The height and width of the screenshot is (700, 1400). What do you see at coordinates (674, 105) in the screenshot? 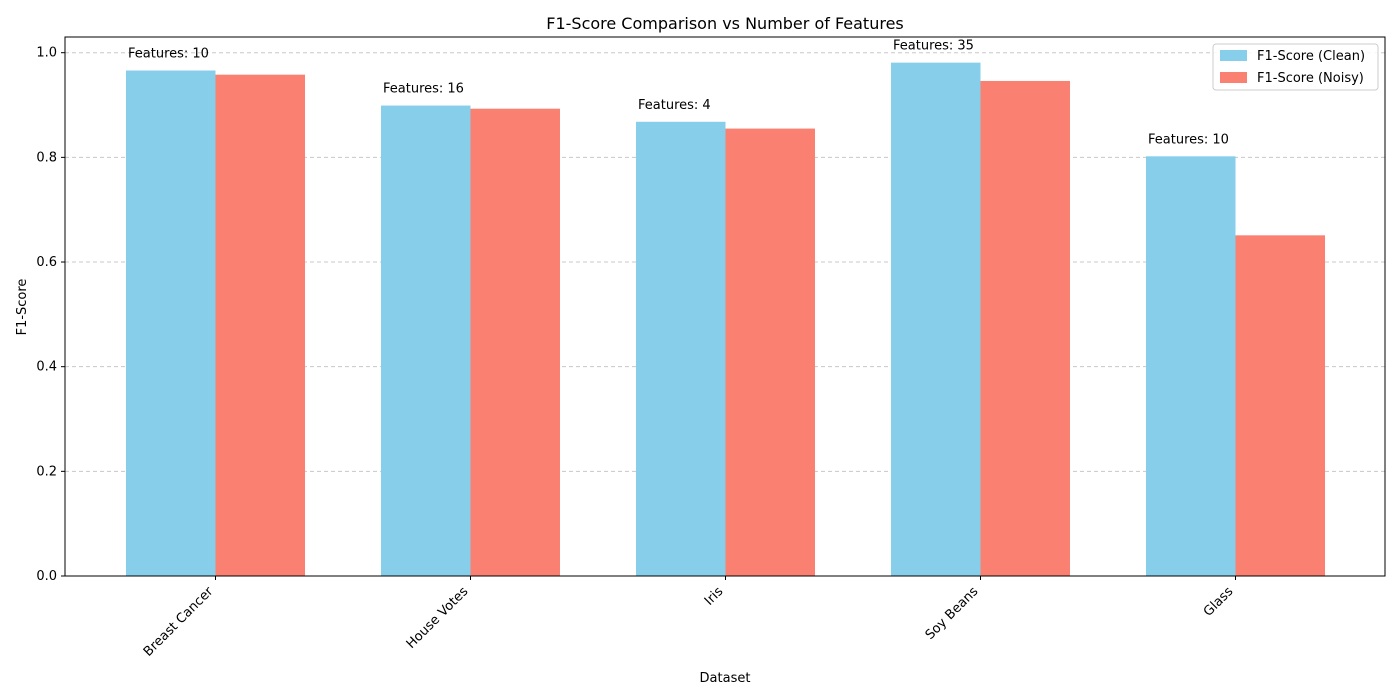
I see `feature-count-annotation: Features: 4` at bounding box center [674, 105].